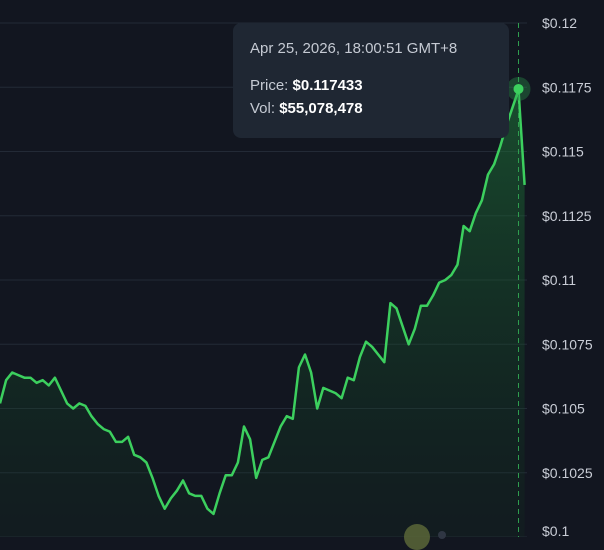 The width and height of the screenshot is (604, 550). I want to click on tooltip-price-value: $0.117433, so click(327, 85).